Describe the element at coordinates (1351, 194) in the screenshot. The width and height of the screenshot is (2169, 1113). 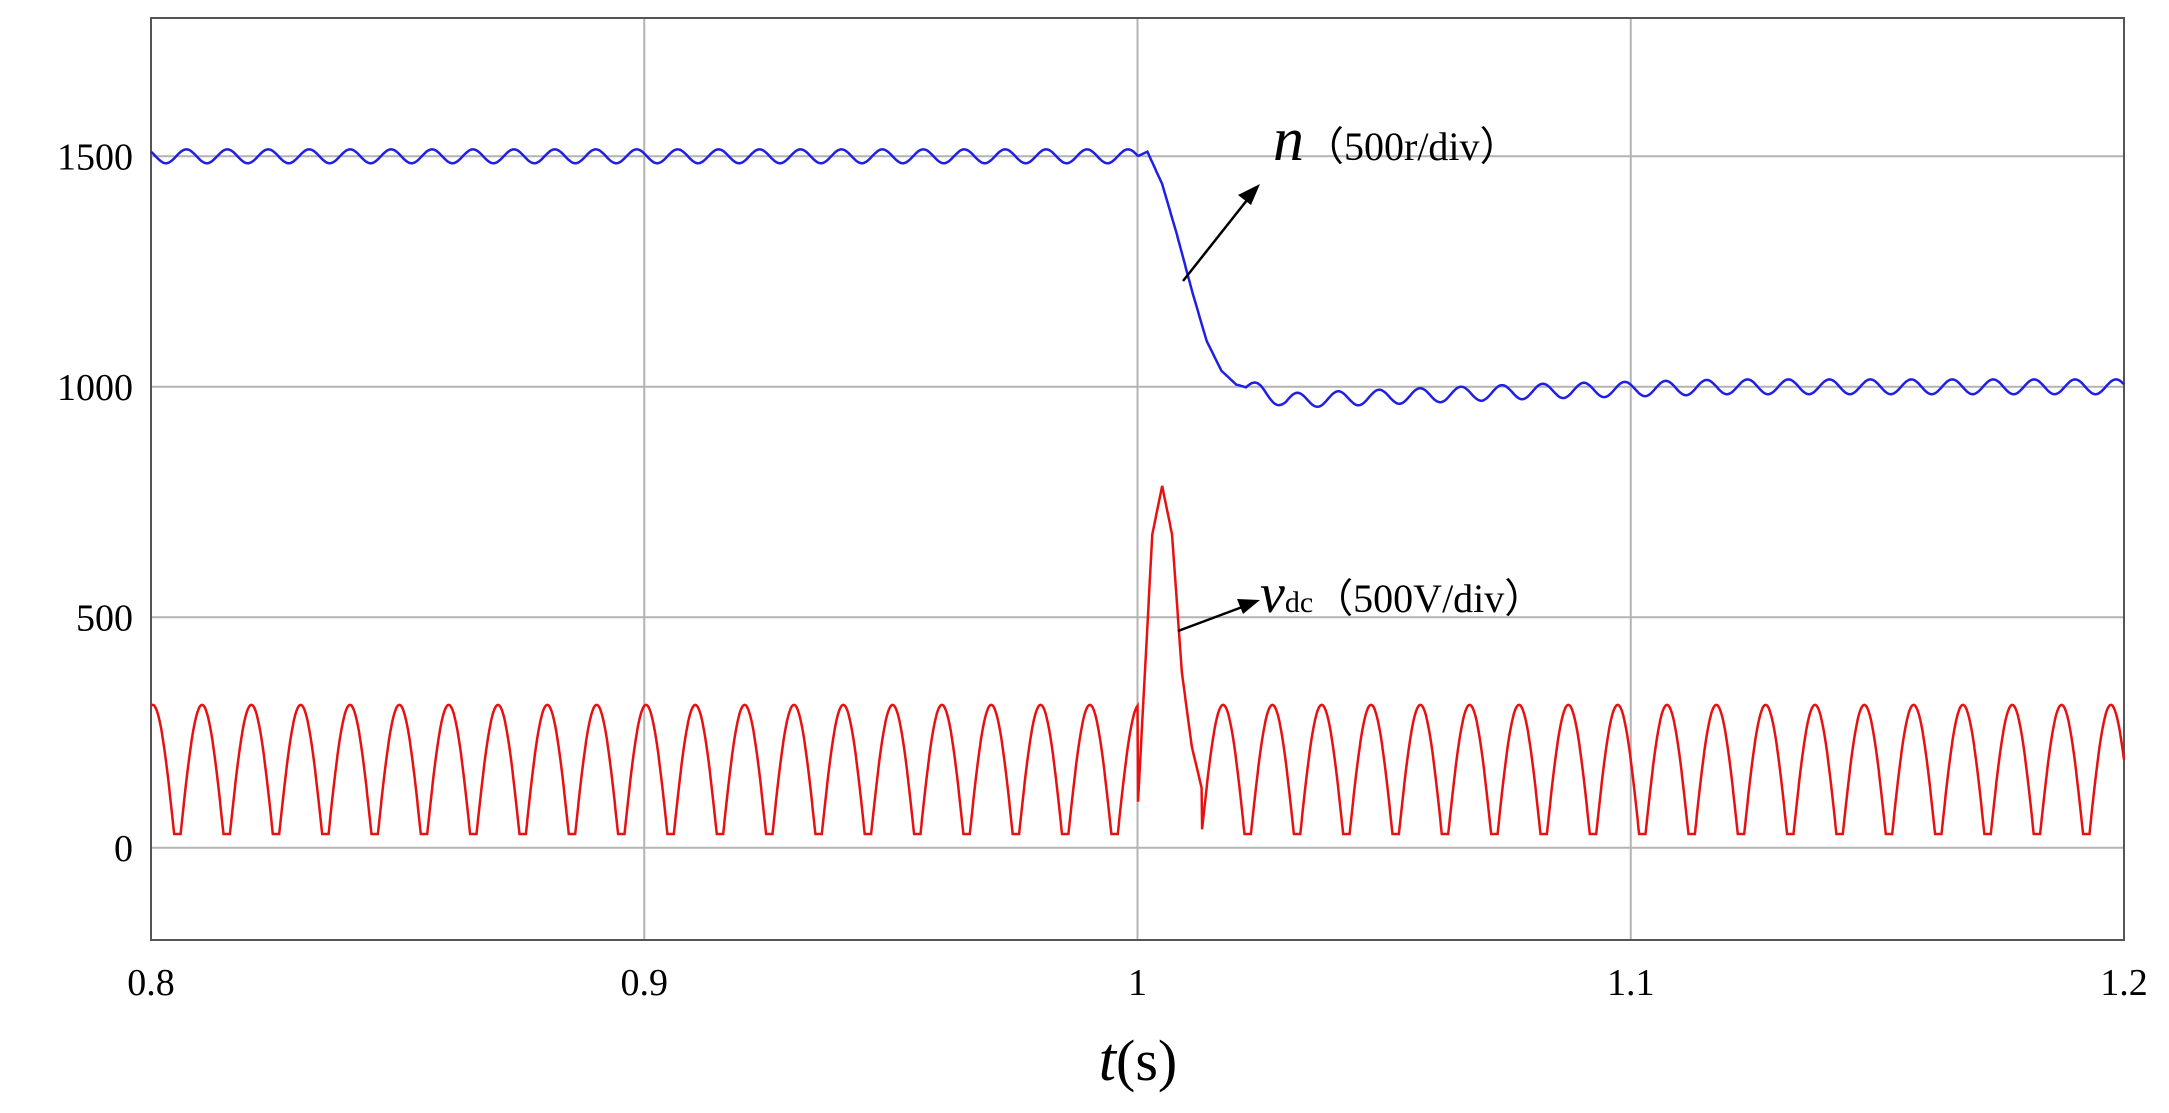
I see `annotation-n: n（500r/div）` at that location.